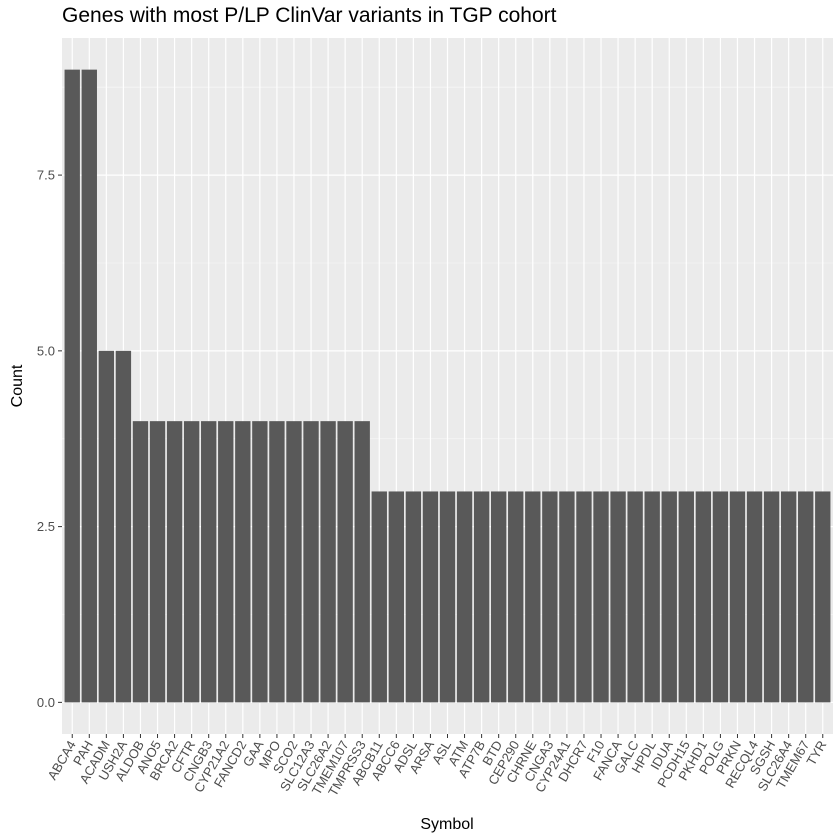 This screenshot has height=840, width=840. What do you see at coordinates (46, 175) in the screenshot?
I see `y-tick-label: 7.5` at bounding box center [46, 175].